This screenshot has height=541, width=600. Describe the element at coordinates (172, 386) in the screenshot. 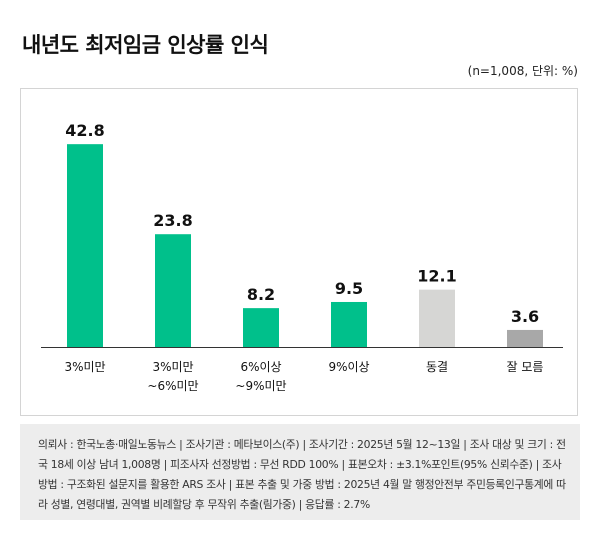

I see `category-label-1-1: ~6%미만` at that location.